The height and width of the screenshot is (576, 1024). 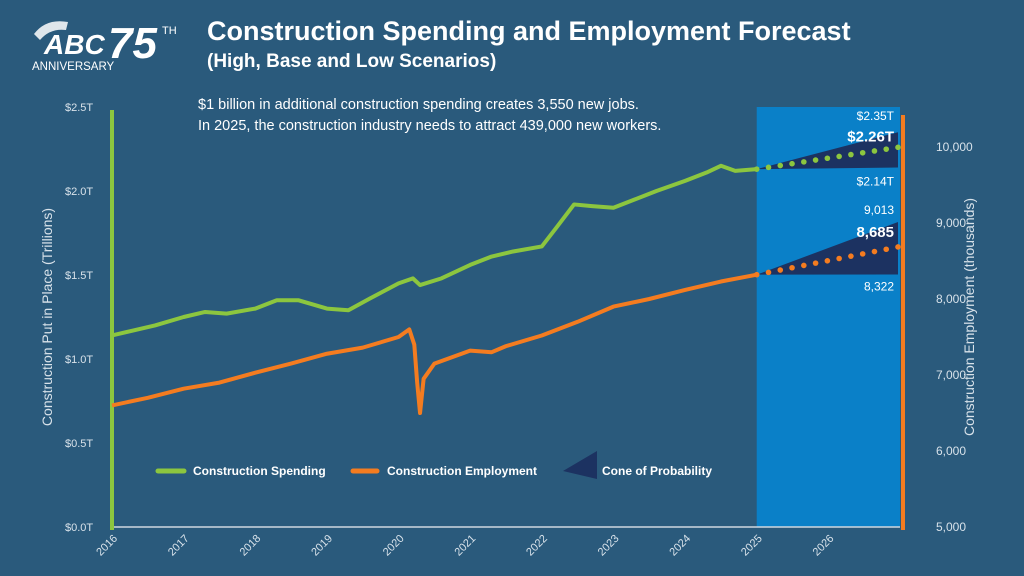 What do you see at coordinates (394, 546) in the screenshot?
I see `x-tick-label: 2020` at bounding box center [394, 546].